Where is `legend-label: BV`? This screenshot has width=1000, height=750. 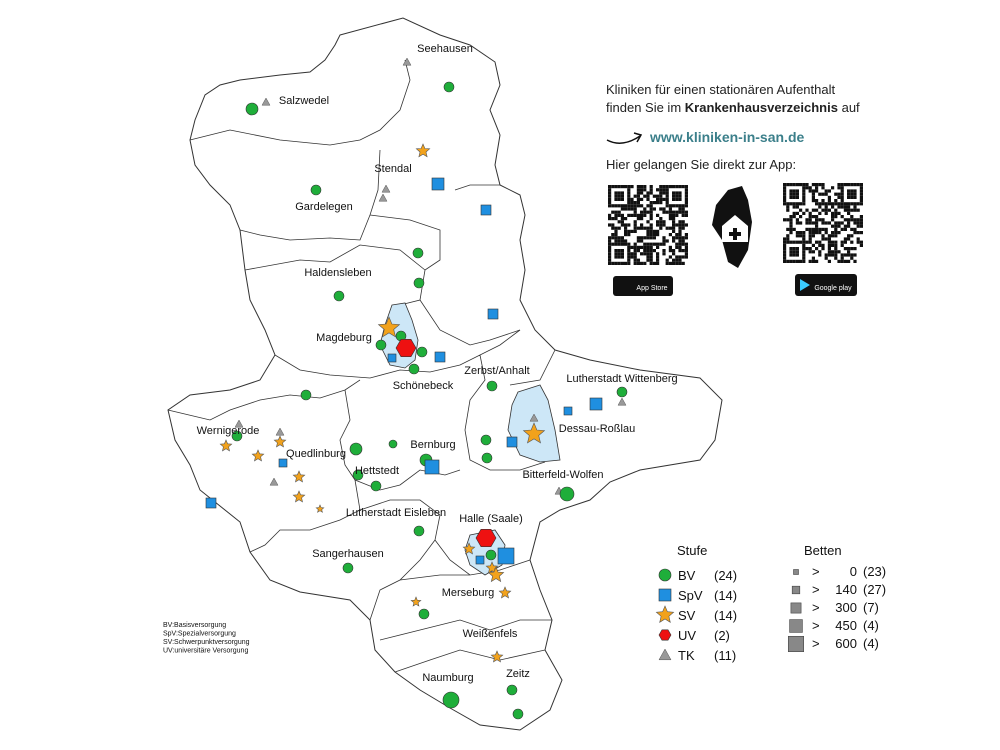 legend-label: BV is located at coordinates (687, 575).